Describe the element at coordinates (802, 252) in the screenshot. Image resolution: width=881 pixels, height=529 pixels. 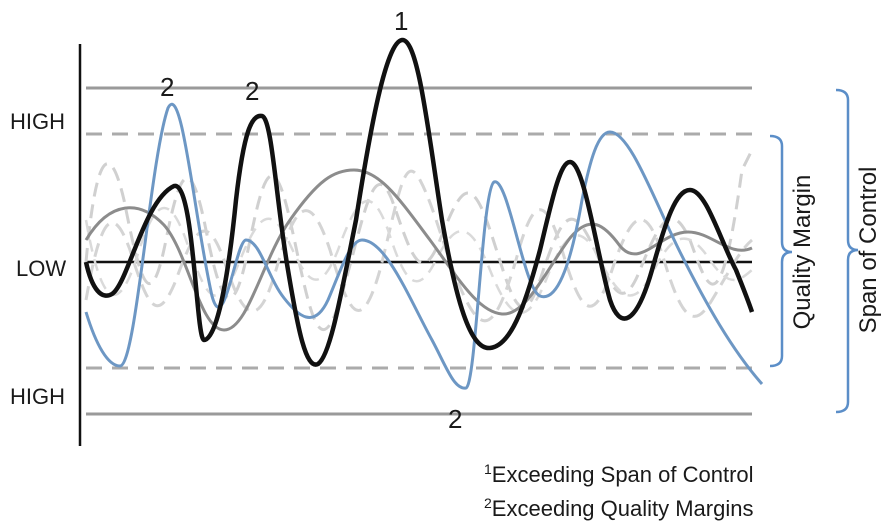
I see `quality-margin-label: Quality Margin` at that location.